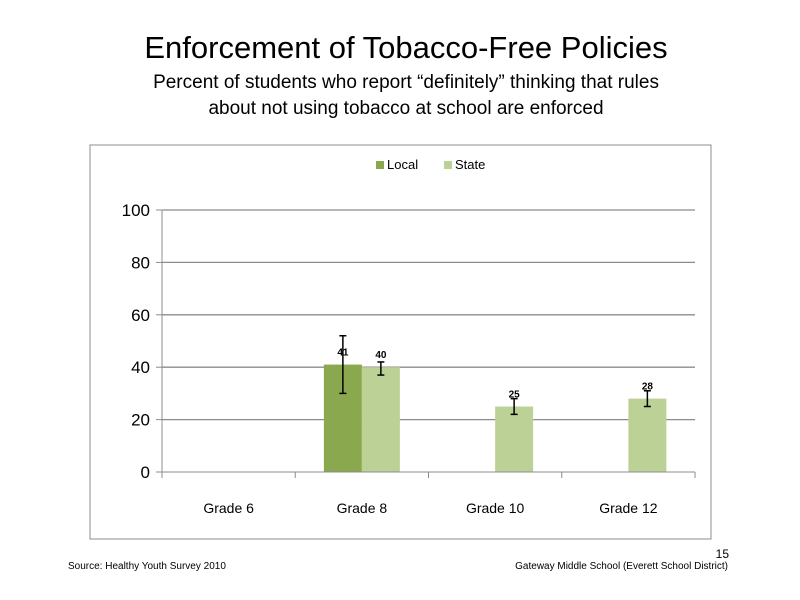 The image size is (800, 600). I want to click on y-tick-label: 80, so click(140, 262).